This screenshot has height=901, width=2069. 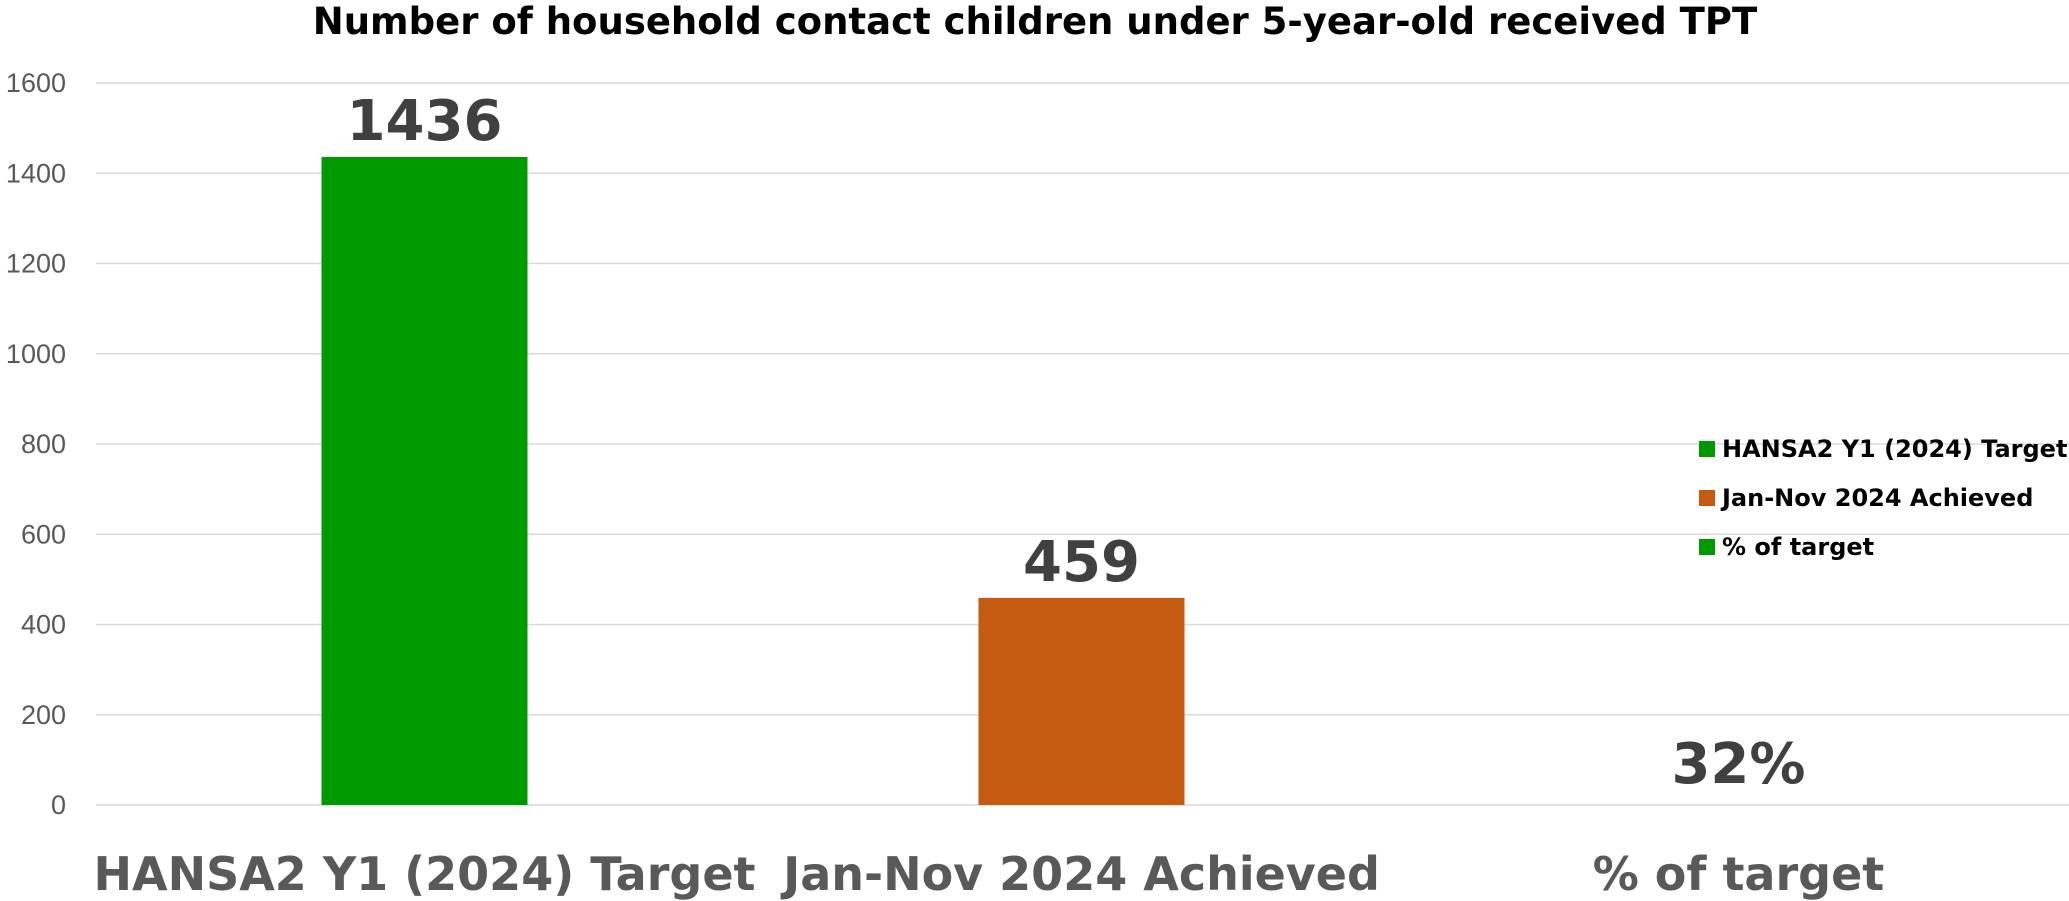 I want to click on y-tick-label: 0, so click(x=58, y=805).